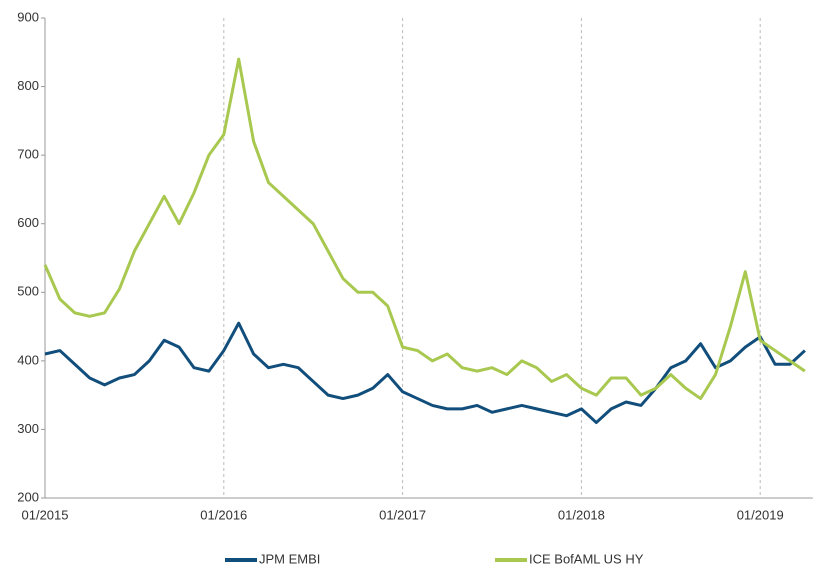  I want to click on x-tick-label: 01/2017, so click(402, 514).